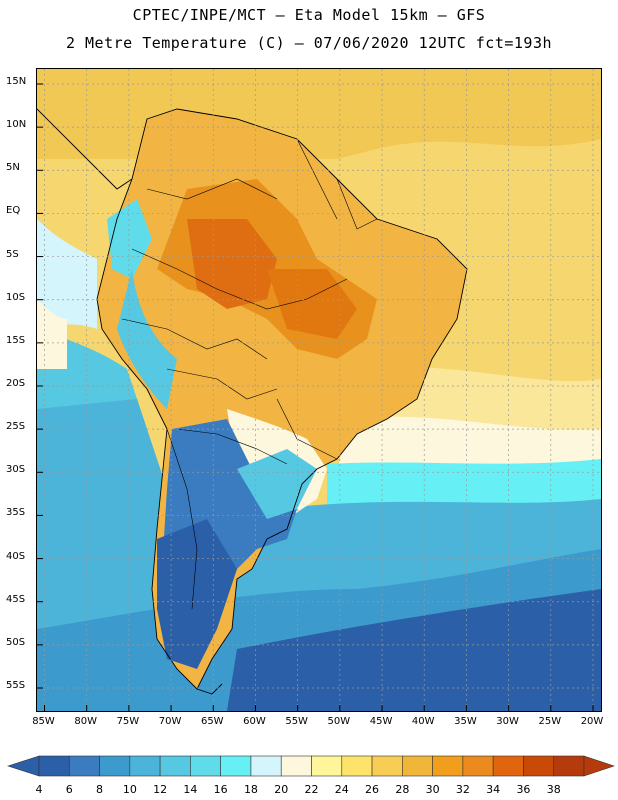  What do you see at coordinates (220, 789) in the screenshot?
I see `colorbar-tick-label: 16` at bounding box center [220, 789].